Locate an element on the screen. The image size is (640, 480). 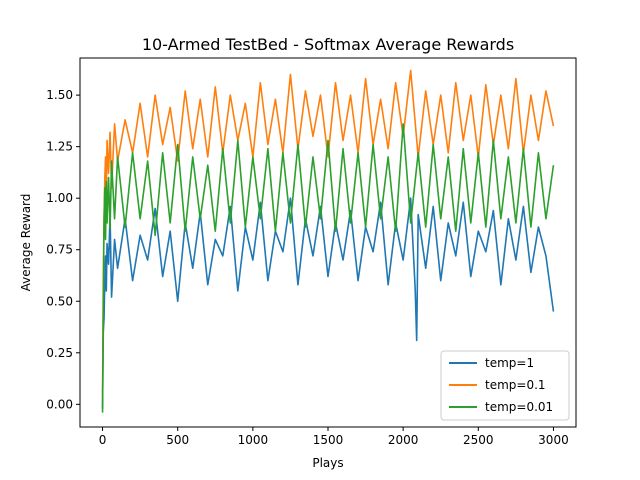
x-axis-ticks: 0 500 1000 1500 2000 2500 3000 is located at coordinates (334, 437).